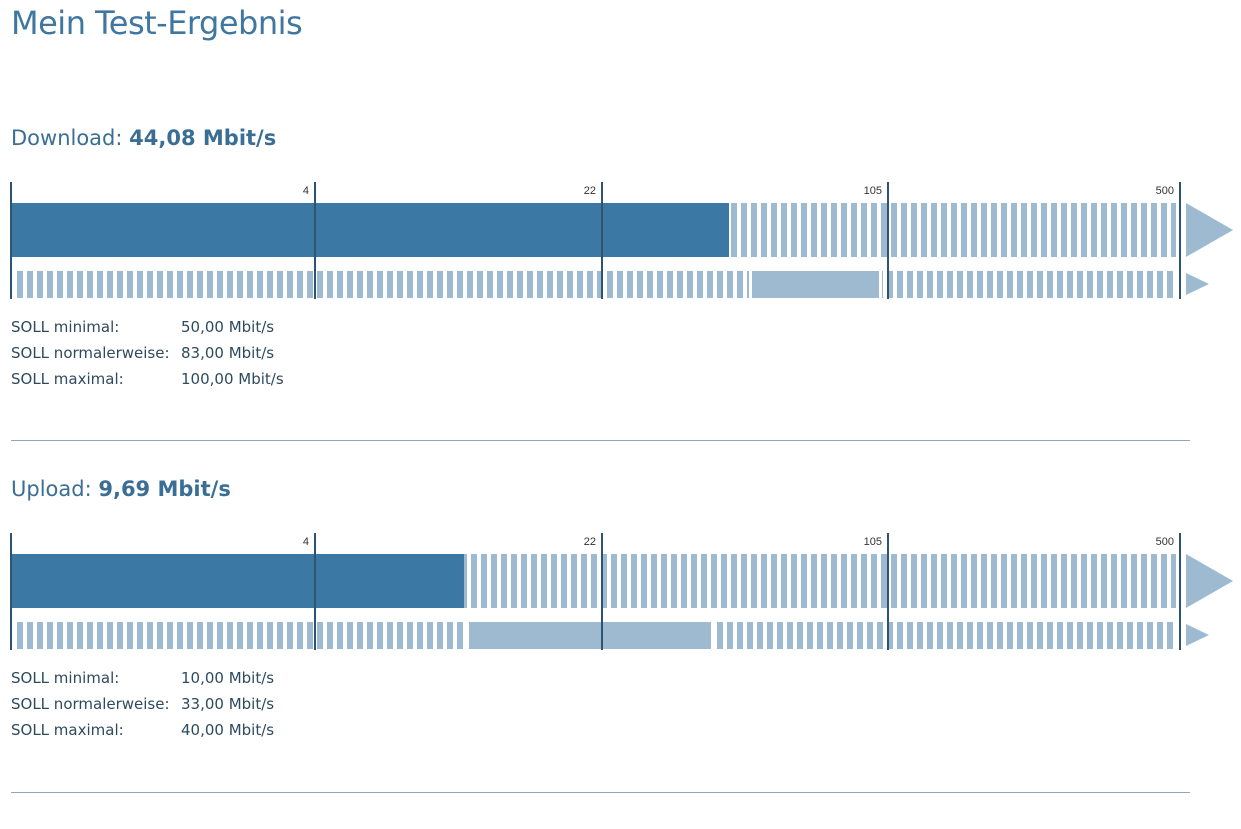 This screenshot has height=829, width=1241. I want to click on upload-value: 9,69 Mbit/s, so click(164, 489).